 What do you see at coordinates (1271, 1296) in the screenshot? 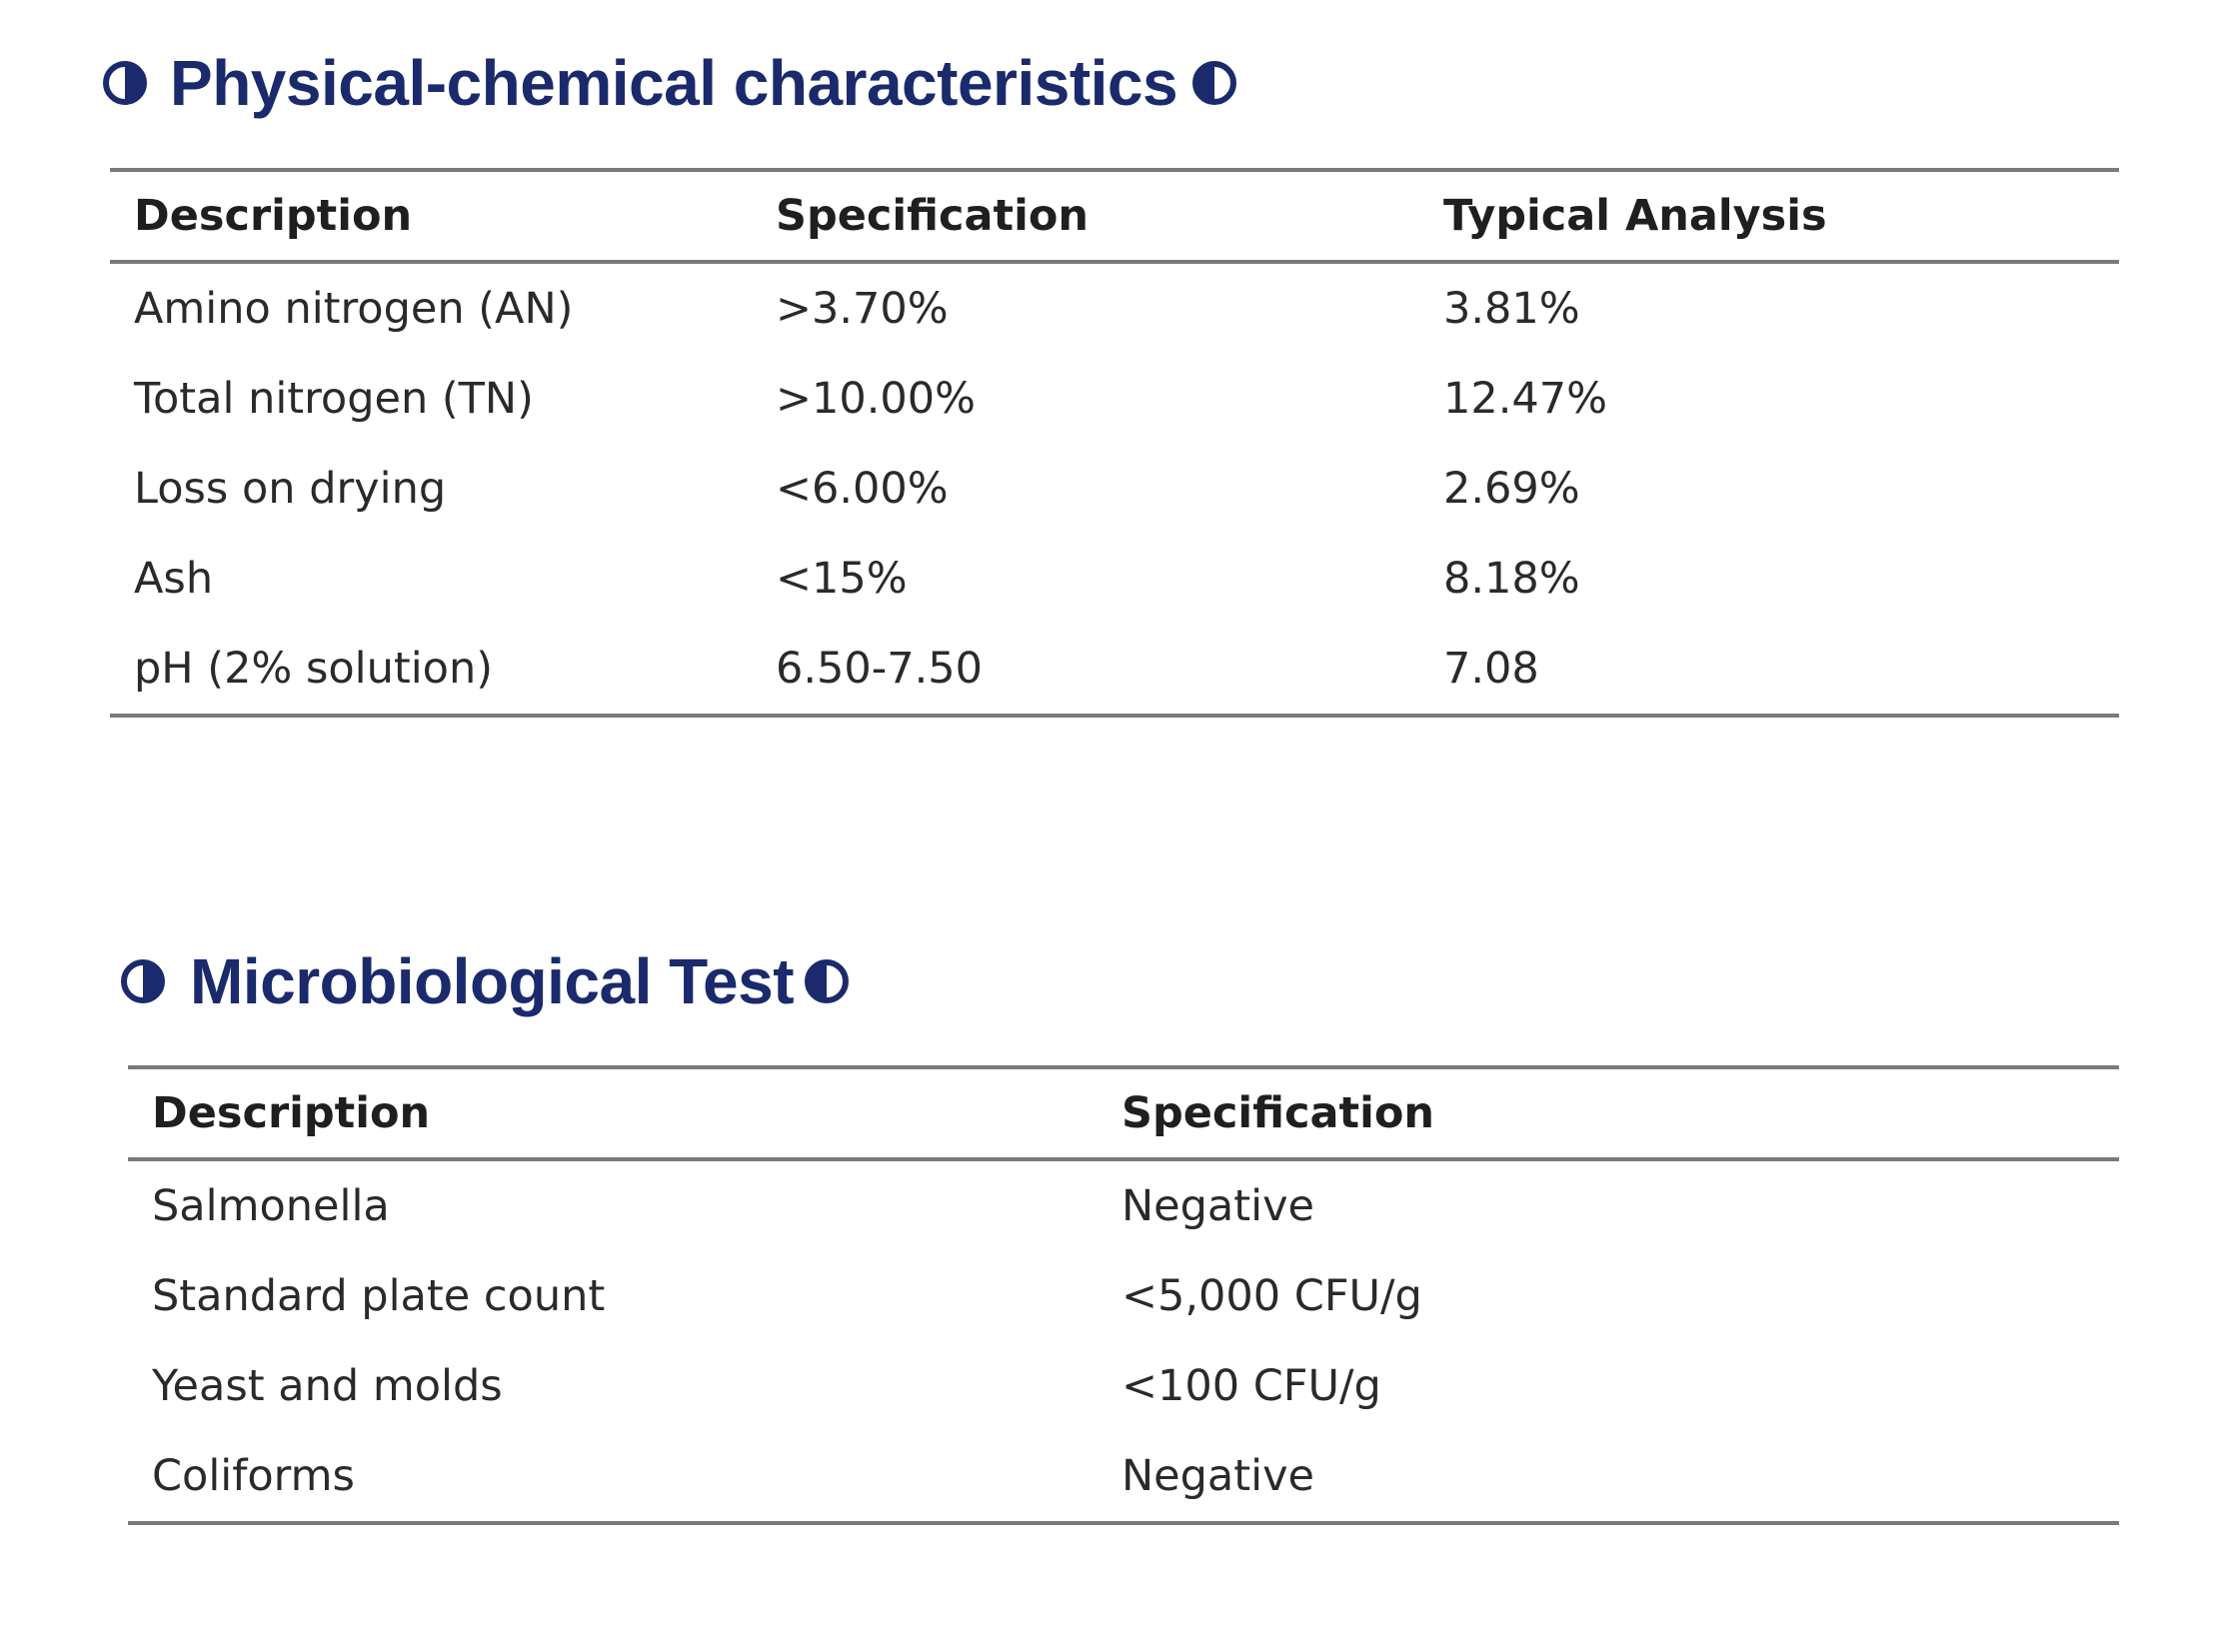
I see `cell-specification: <5,000 CFU/g` at bounding box center [1271, 1296].